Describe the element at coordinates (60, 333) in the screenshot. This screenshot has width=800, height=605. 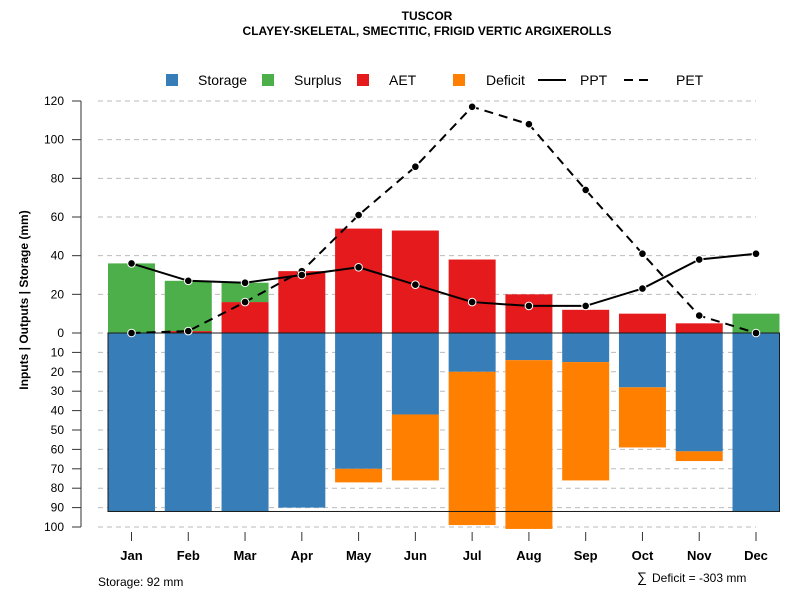
I see `y-tick-label: 0` at that location.